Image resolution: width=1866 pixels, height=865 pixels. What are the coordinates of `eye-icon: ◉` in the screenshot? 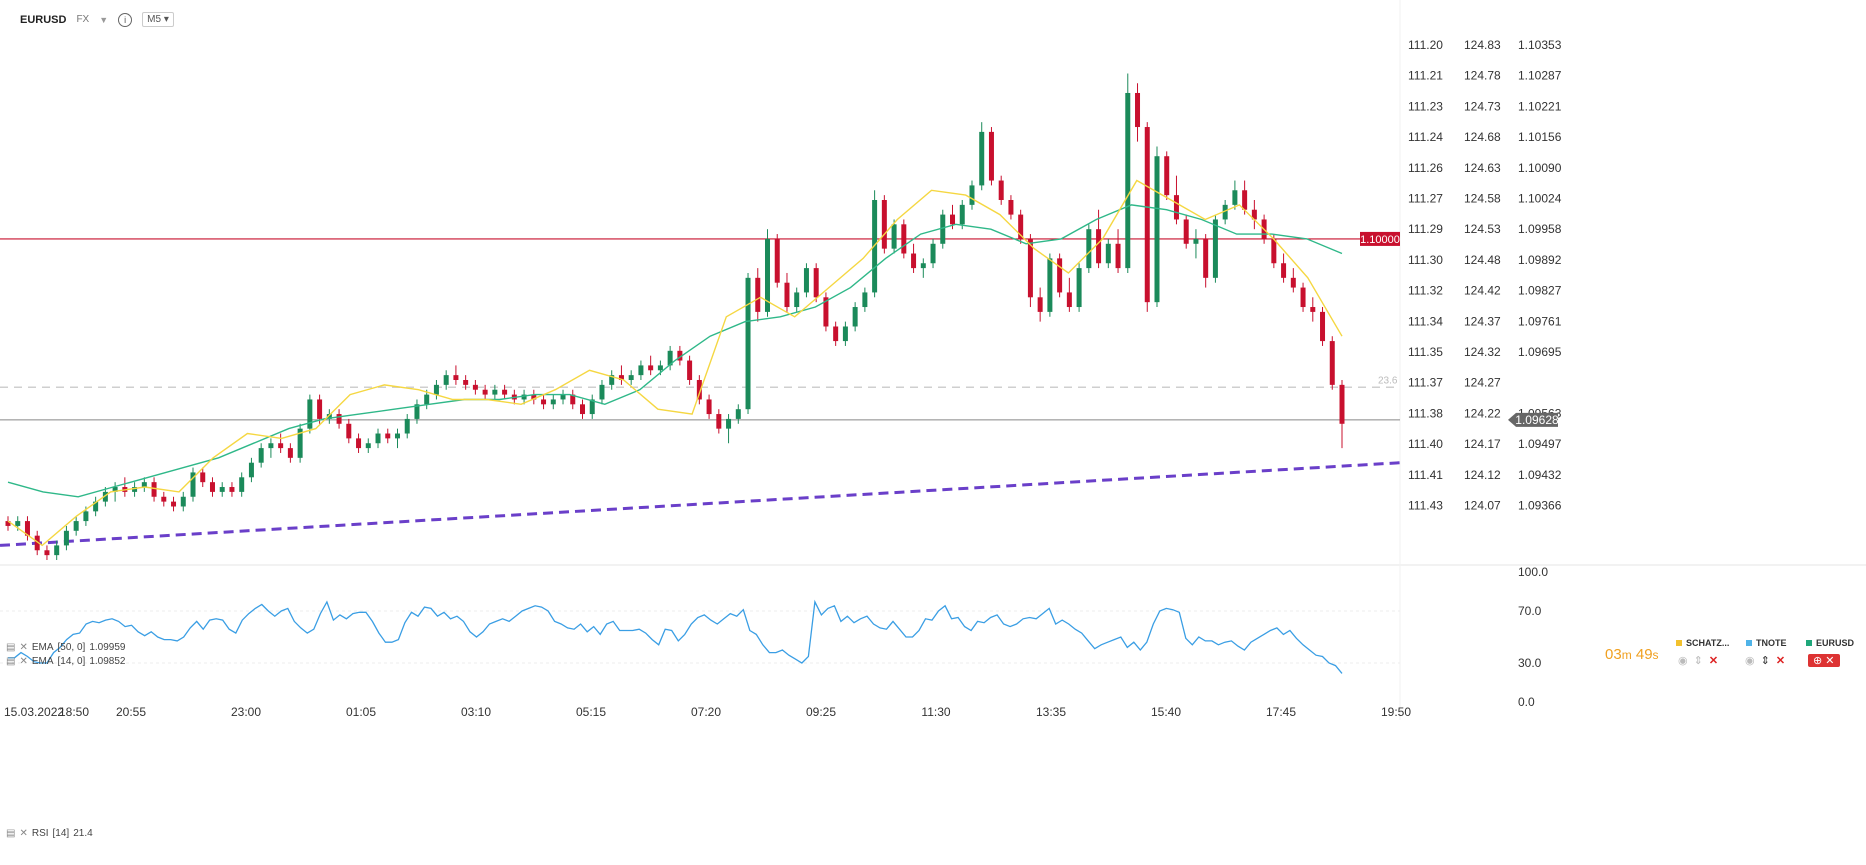 It's located at (1750, 661).